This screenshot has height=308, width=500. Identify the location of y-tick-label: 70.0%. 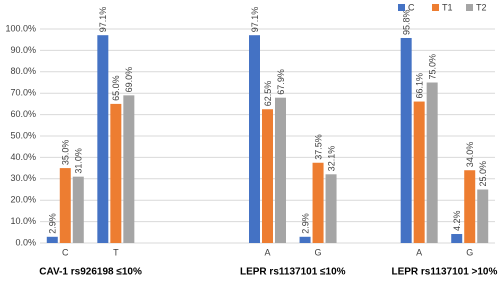
(23, 93).